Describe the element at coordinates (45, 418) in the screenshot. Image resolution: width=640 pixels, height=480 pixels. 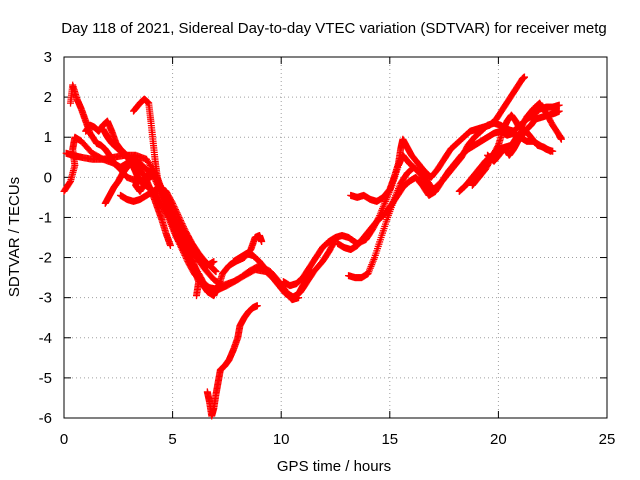
I see `y-tick-label: -6` at that location.